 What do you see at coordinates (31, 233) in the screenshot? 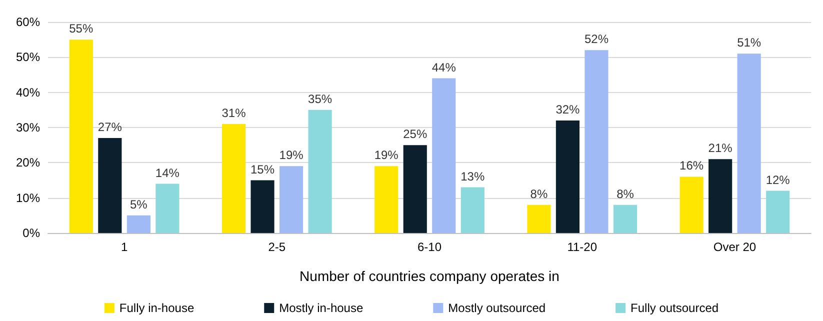
I see `y-tick-label: 0%` at bounding box center [31, 233].